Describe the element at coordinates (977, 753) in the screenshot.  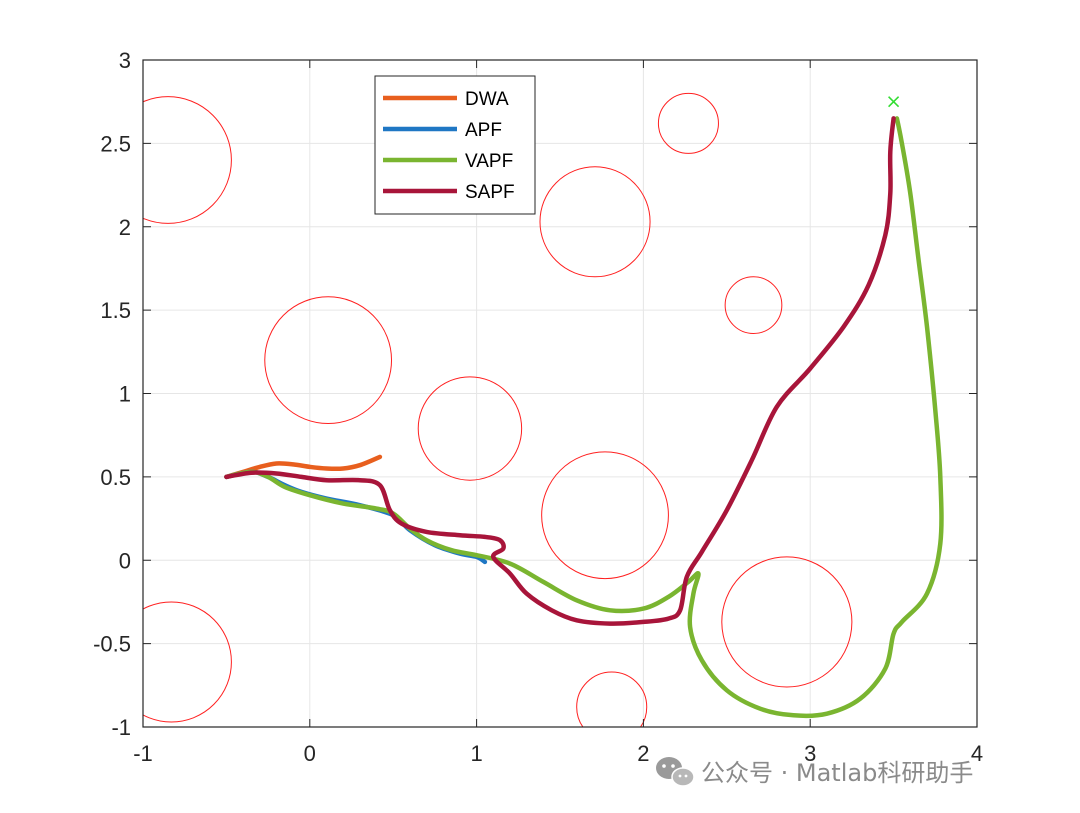
I see `x-tick-label: 4` at that location.